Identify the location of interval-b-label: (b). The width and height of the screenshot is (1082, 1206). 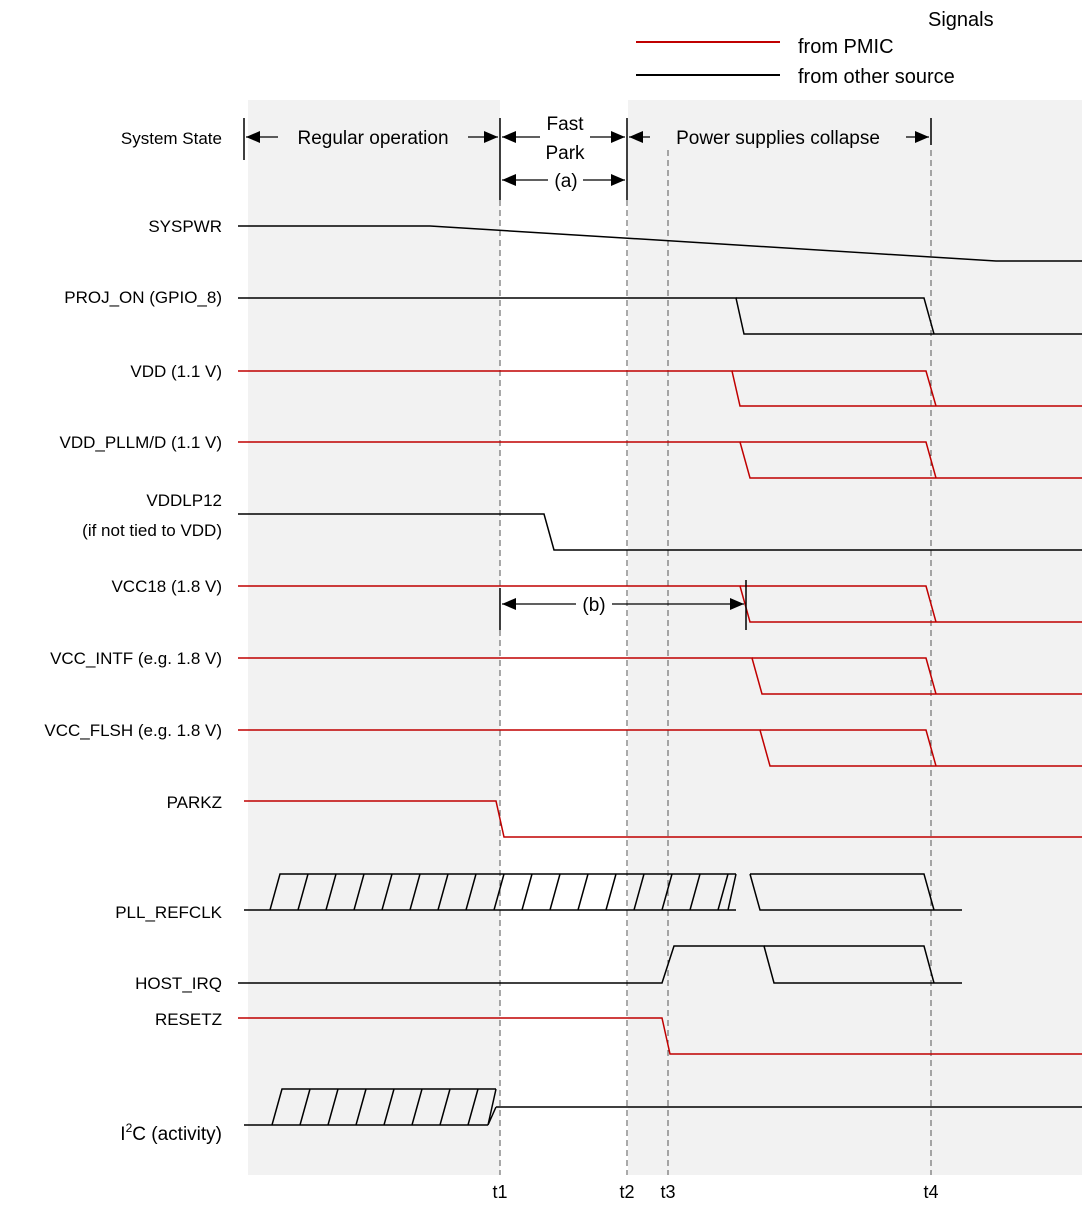
(593, 605).